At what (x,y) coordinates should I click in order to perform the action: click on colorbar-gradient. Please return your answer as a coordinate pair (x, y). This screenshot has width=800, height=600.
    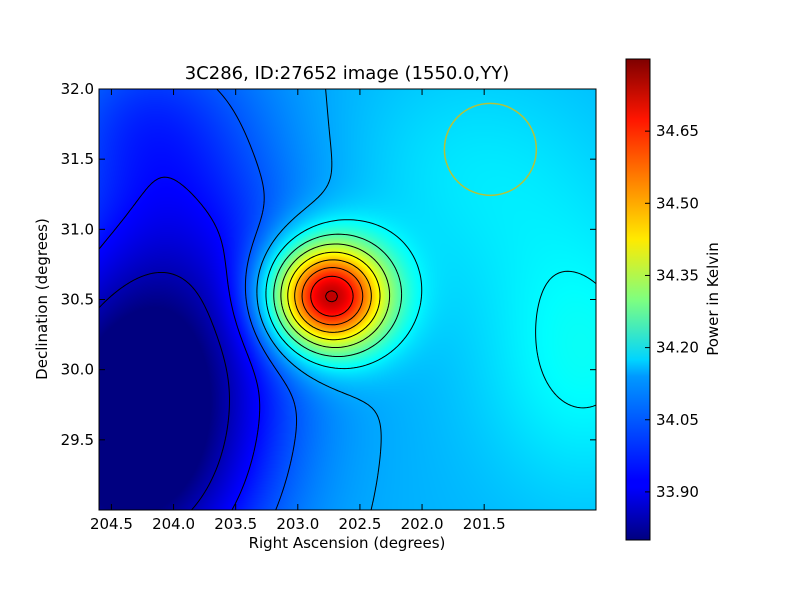
    Looking at the image, I should click on (638, 299).